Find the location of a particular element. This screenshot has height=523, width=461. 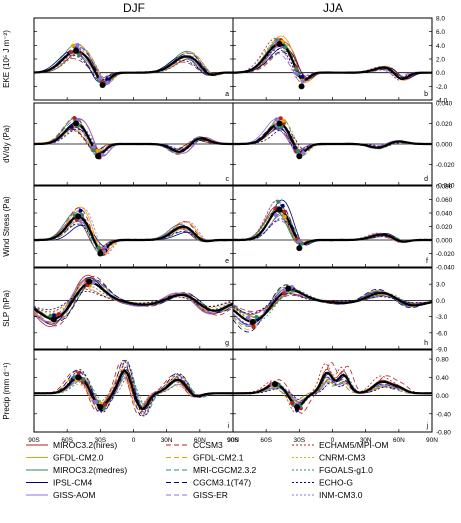

y-tick-label: -4.0 is located at coordinates (442, 101).